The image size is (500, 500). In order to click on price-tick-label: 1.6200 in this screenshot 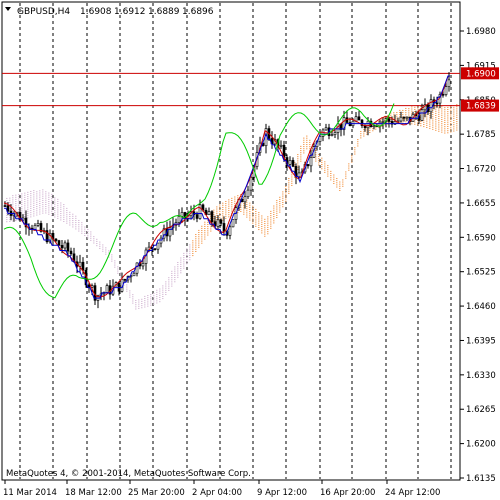, I will do `click(481, 445)`.